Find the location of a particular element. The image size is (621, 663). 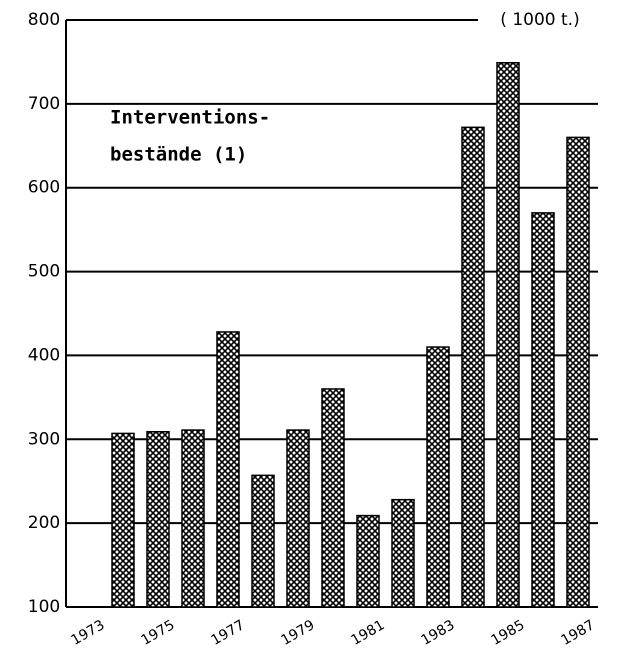

y-tick-label: 800 is located at coordinates (44, 20).